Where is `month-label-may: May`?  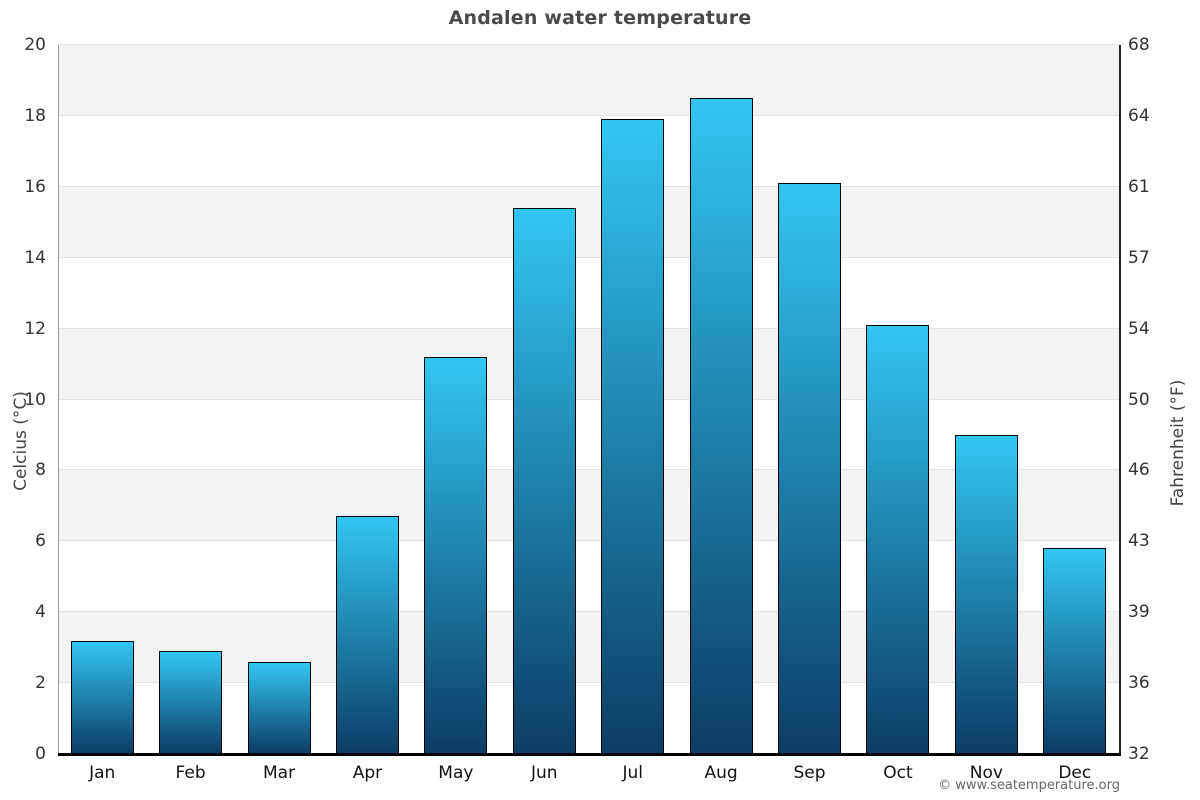
month-label-may: May is located at coordinates (456, 773).